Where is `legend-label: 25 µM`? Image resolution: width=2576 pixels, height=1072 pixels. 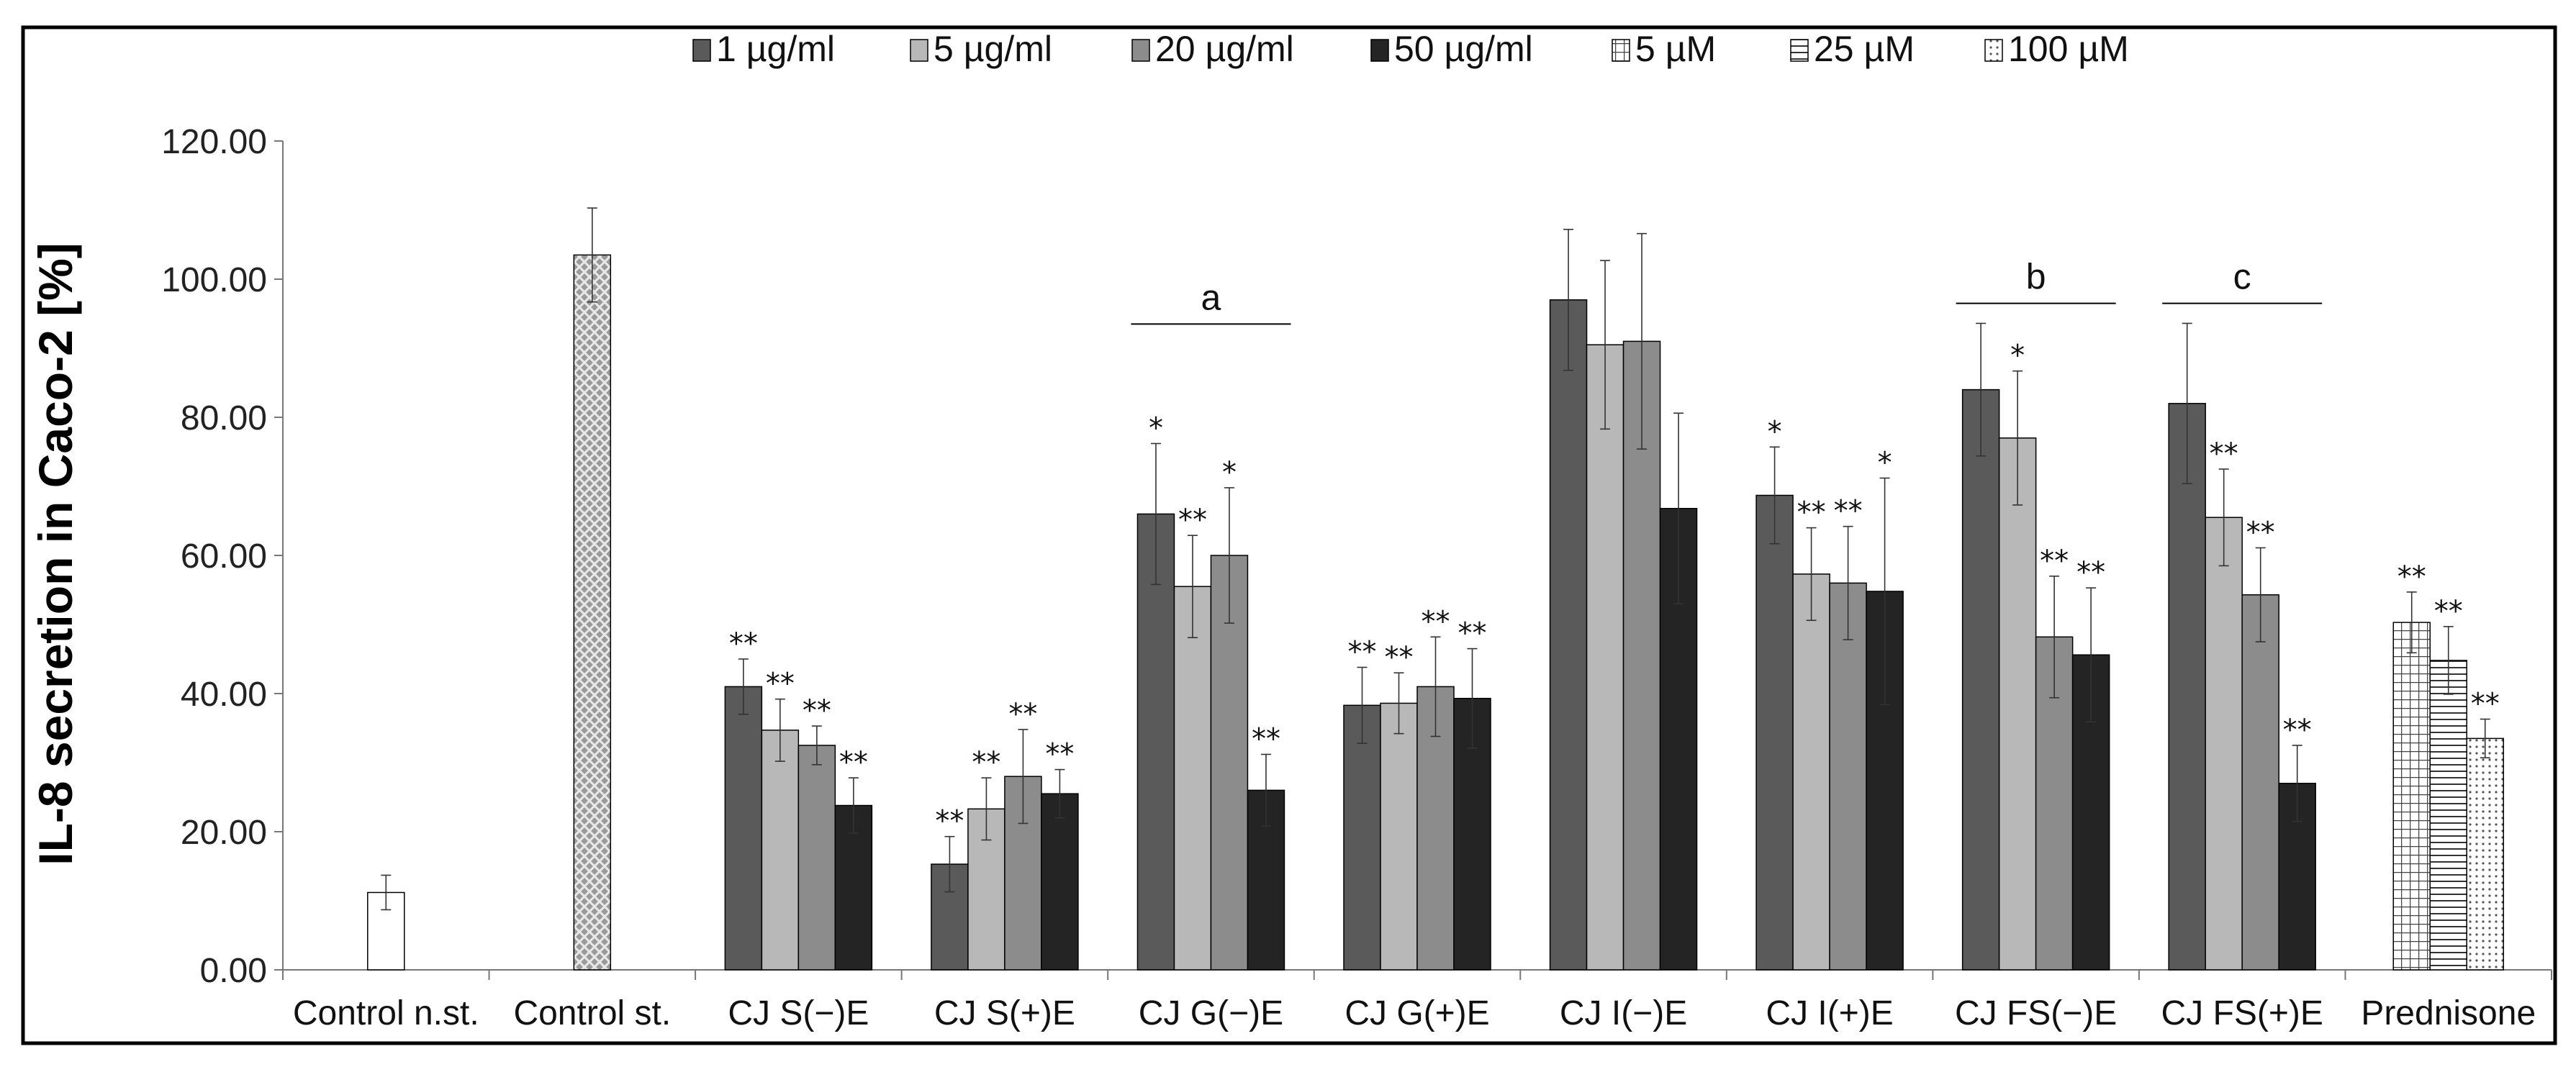
legend-label: 25 µM is located at coordinates (1864, 49).